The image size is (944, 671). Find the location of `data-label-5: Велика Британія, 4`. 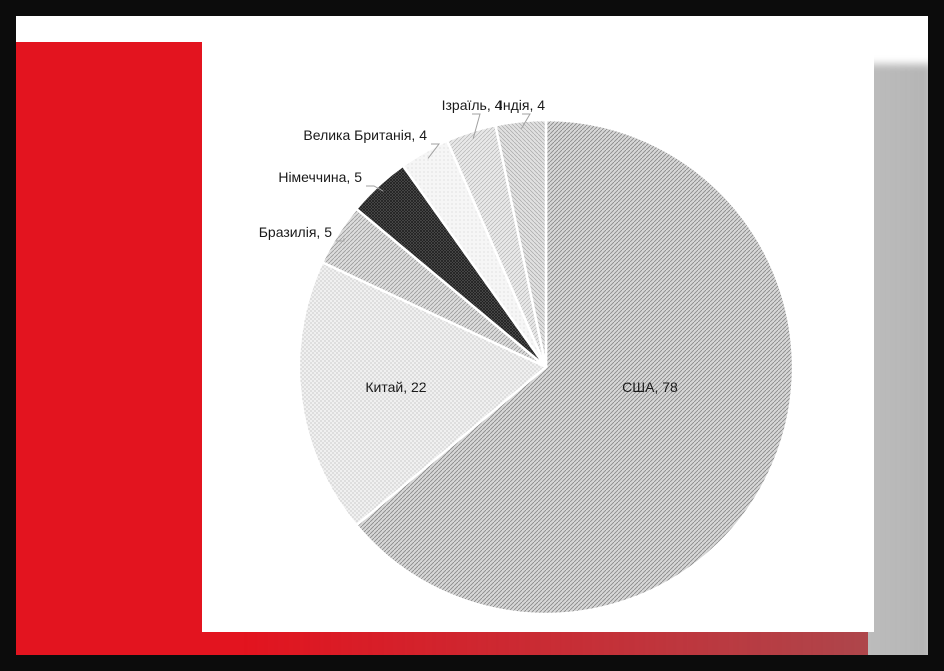

data-label-5: Велика Британія, 4 is located at coordinates (365, 135).